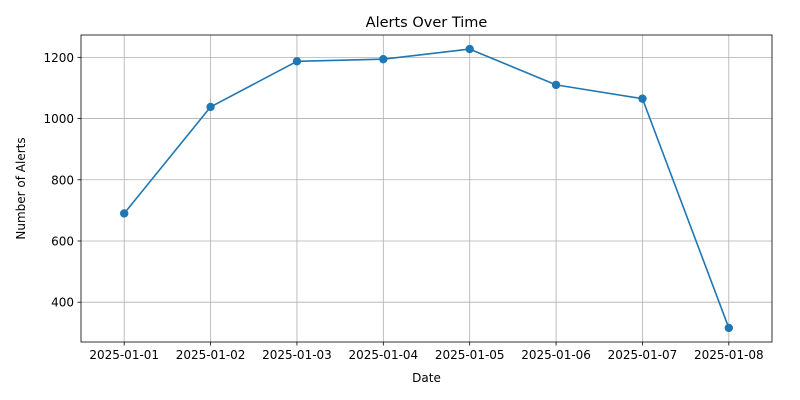  What do you see at coordinates (62, 180) in the screenshot?
I see `y-tick-label: 800` at bounding box center [62, 180].